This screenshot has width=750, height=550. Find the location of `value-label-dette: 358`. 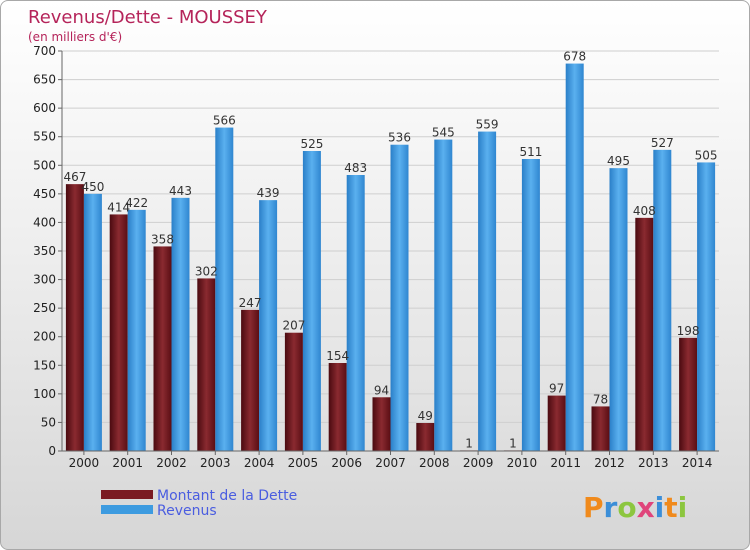

value-label-dette: 358 is located at coordinates (162, 239).